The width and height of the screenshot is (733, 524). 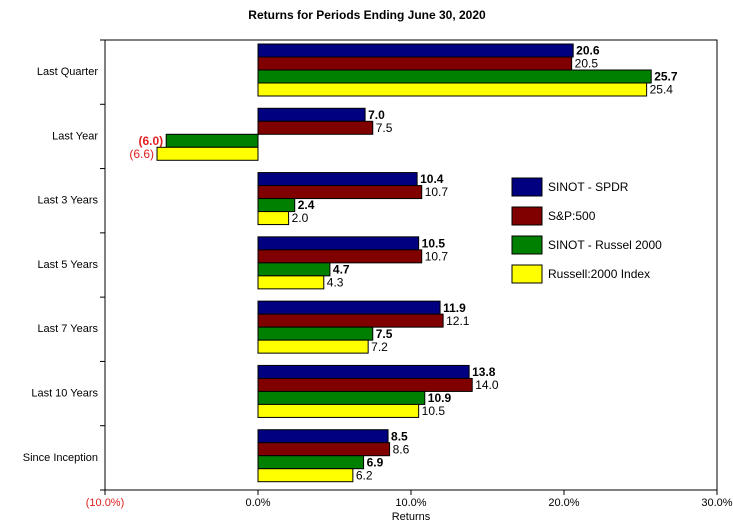 What do you see at coordinates (588, 51) in the screenshot?
I see `value-label: 20.6` at bounding box center [588, 51].